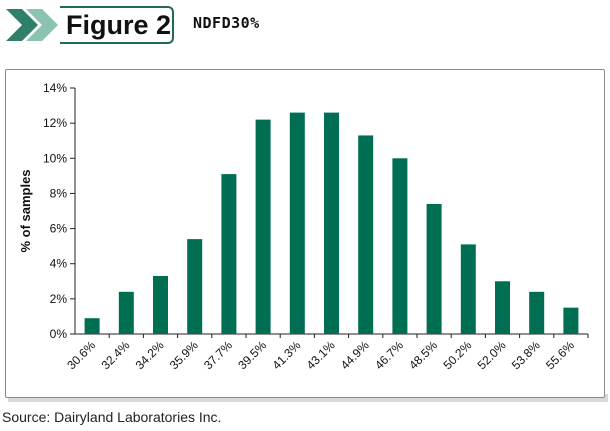  I want to click on figure-label-box, so click(117, 25).